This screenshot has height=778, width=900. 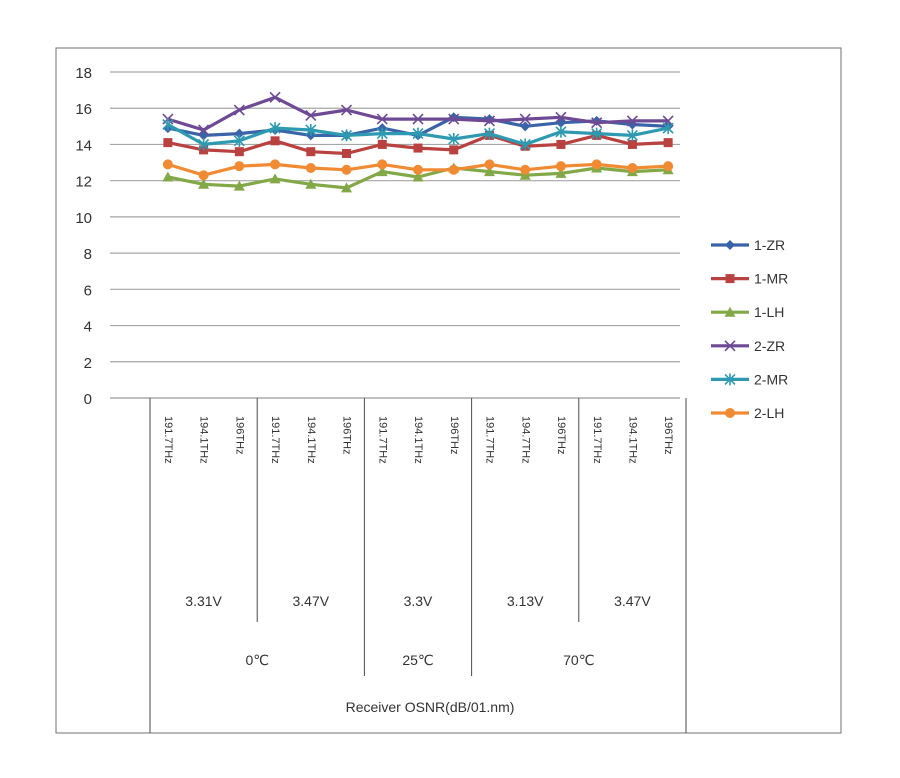 I want to click on legend-label: 1-MR, so click(x=771, y=279).